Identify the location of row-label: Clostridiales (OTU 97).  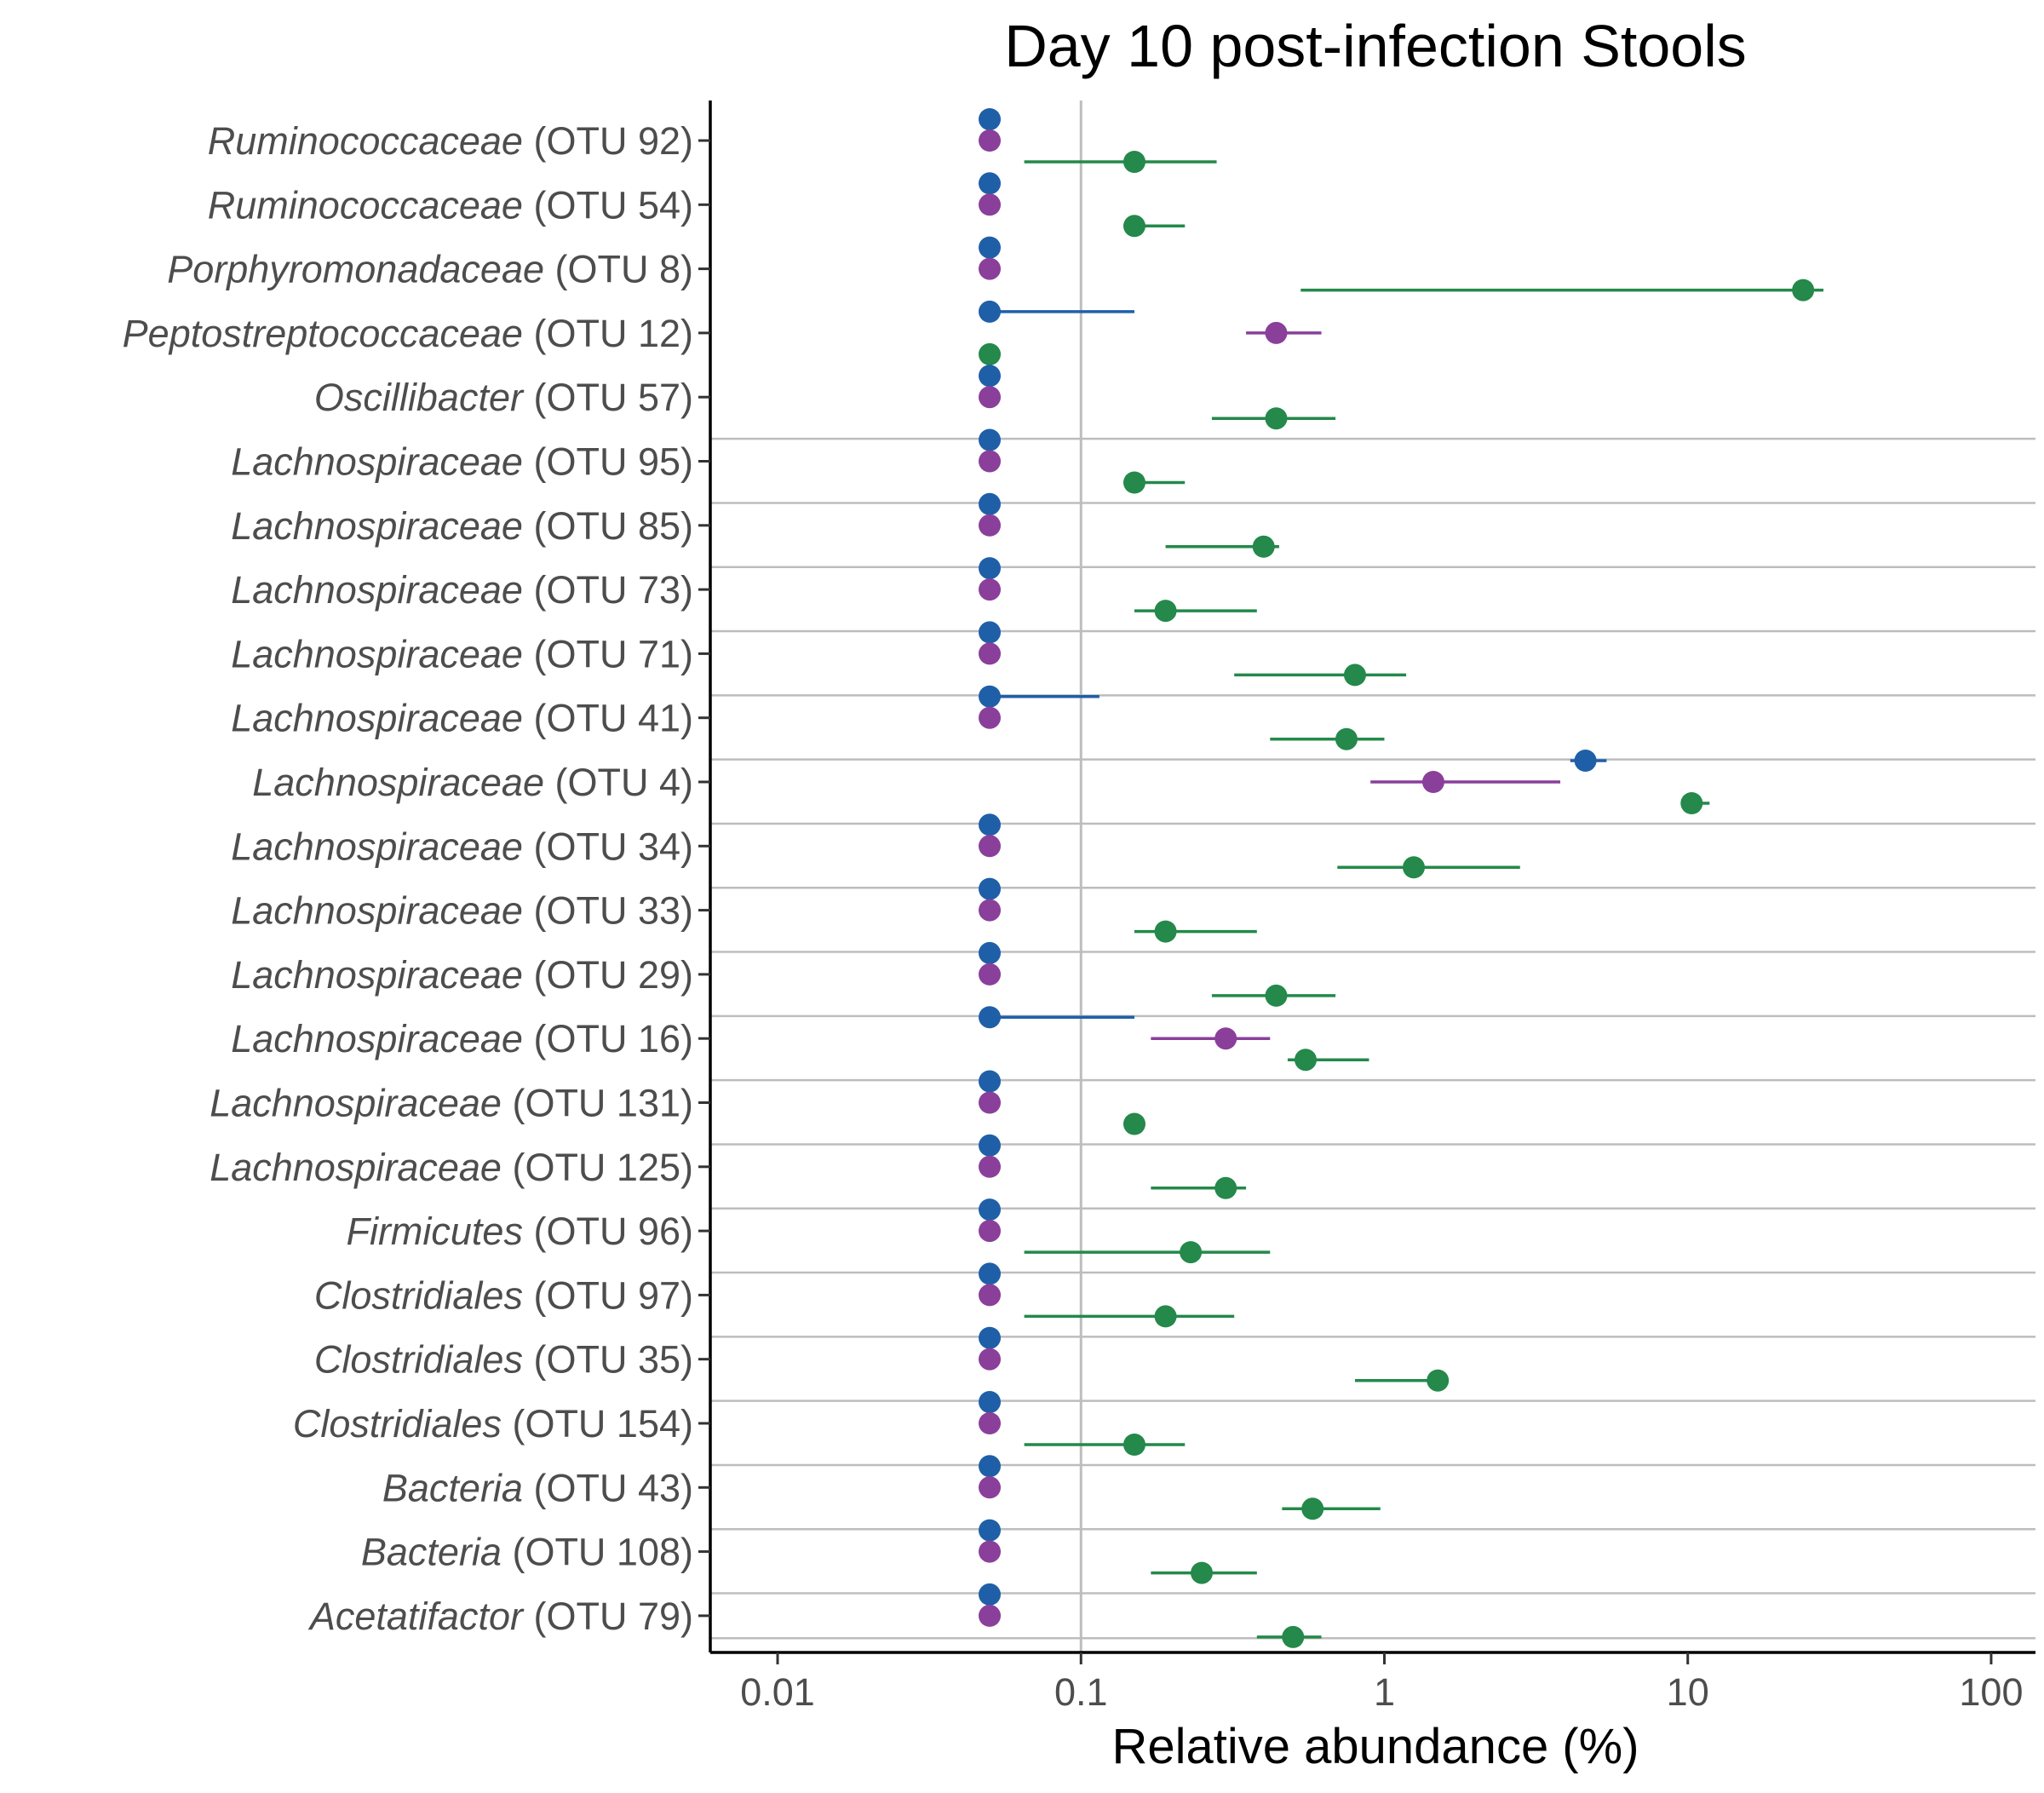
(504, 1295).